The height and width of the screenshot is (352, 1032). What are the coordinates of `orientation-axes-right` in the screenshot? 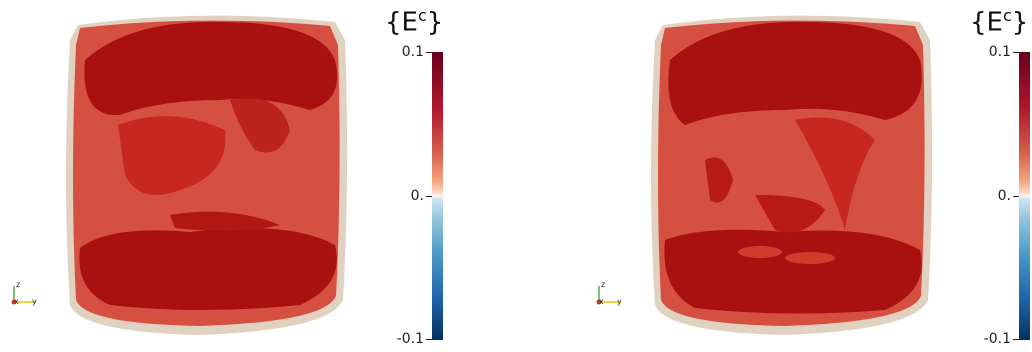 It's located at (608, 295).